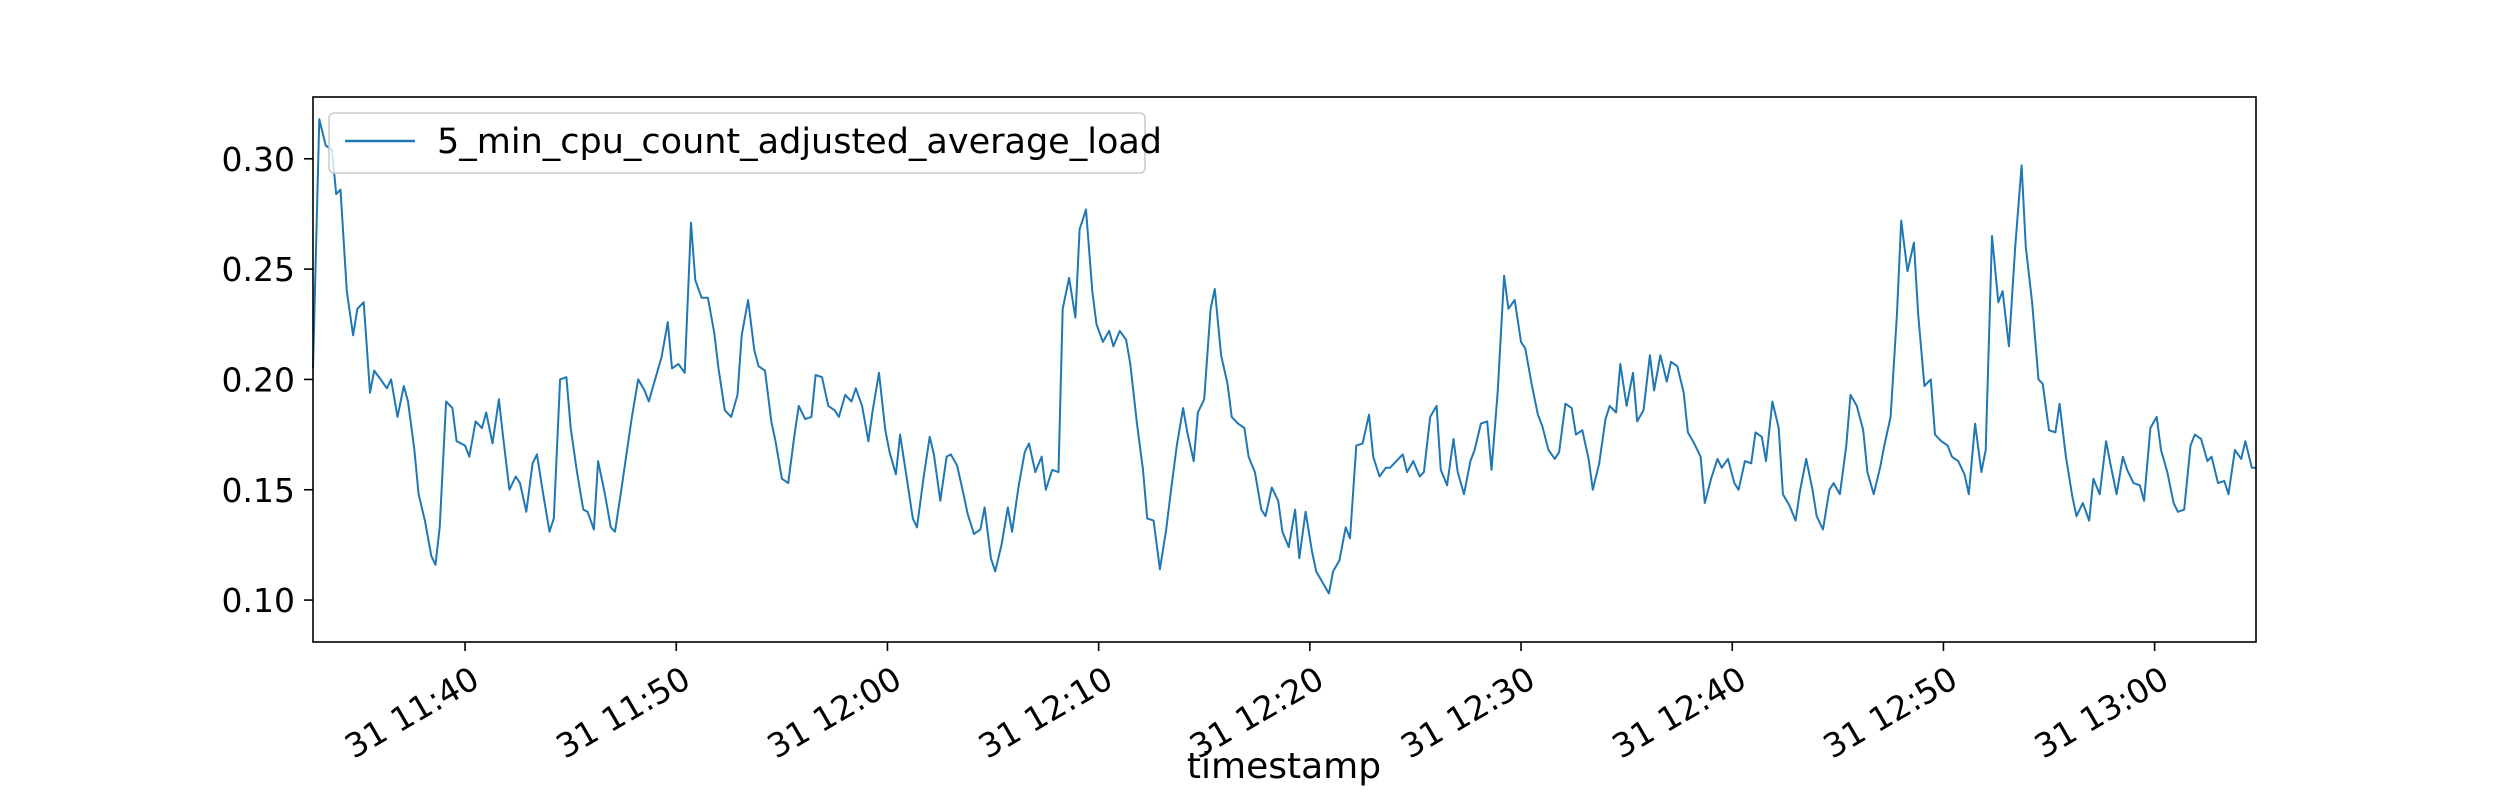 This screenshot has width=2500, height=800. I want to click on y-axis: 0.10 0.15 0.20 0.25 0.30, so click(267, 380).